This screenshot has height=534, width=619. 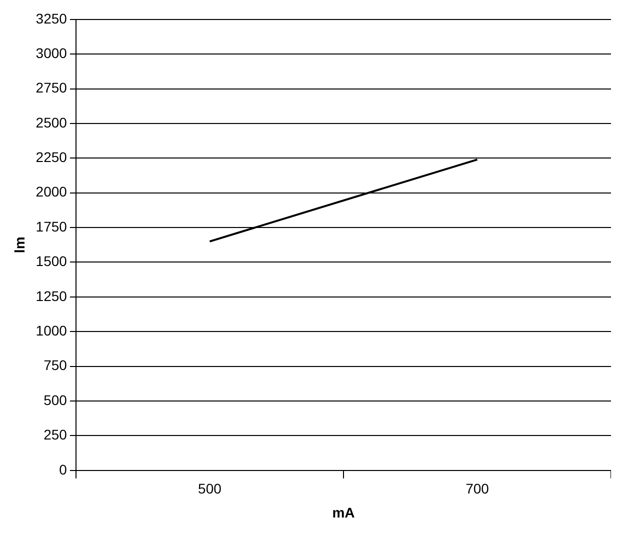 What do you see at coordinates (56, 365) in the screenshot?
I see `y-tick-label: 750` at bounding box center [56, 365].